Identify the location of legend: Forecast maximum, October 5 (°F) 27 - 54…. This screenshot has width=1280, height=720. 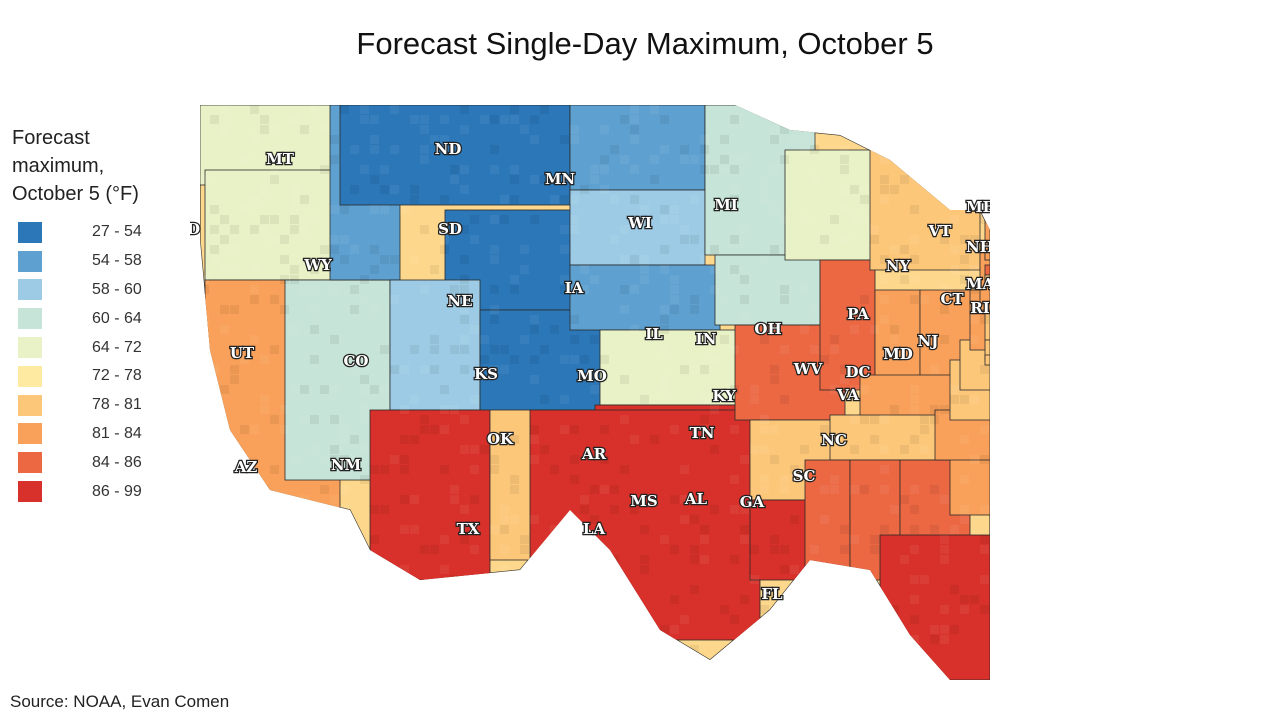
(102, 315).